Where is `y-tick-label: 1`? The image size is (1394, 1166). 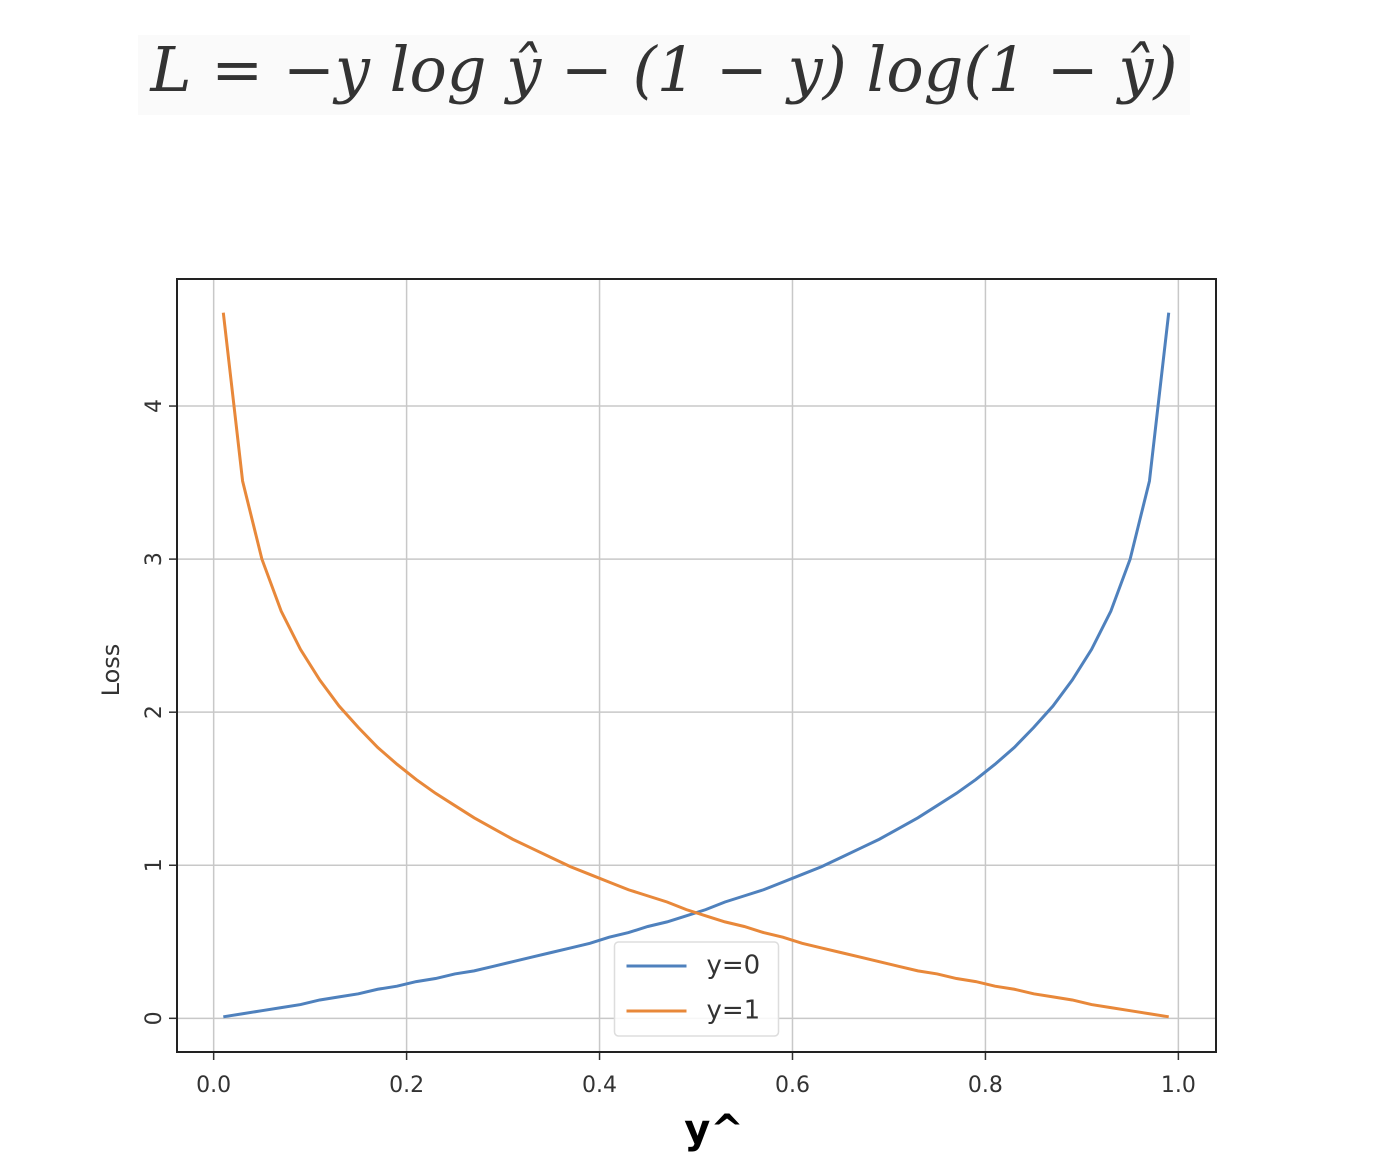
y-tick-label: 1 is located at coordinates (154, 865).